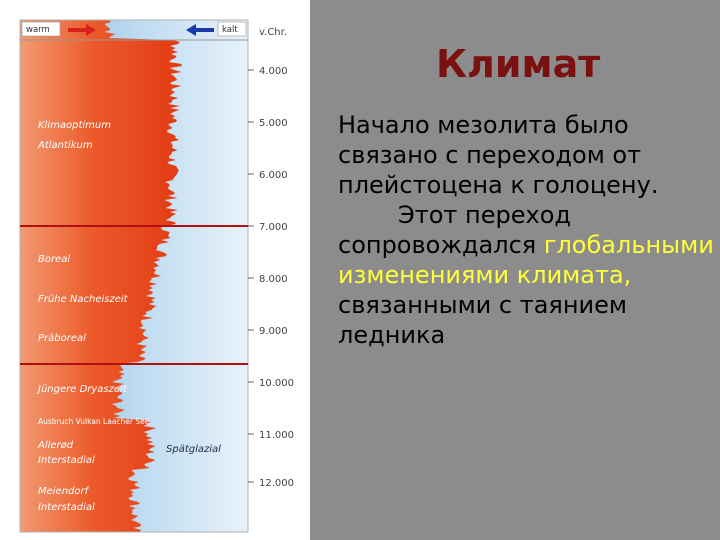  Describe the element at coordinates (64, 491) in the screenshot. I see `period-label: Meiendorf` at that location.